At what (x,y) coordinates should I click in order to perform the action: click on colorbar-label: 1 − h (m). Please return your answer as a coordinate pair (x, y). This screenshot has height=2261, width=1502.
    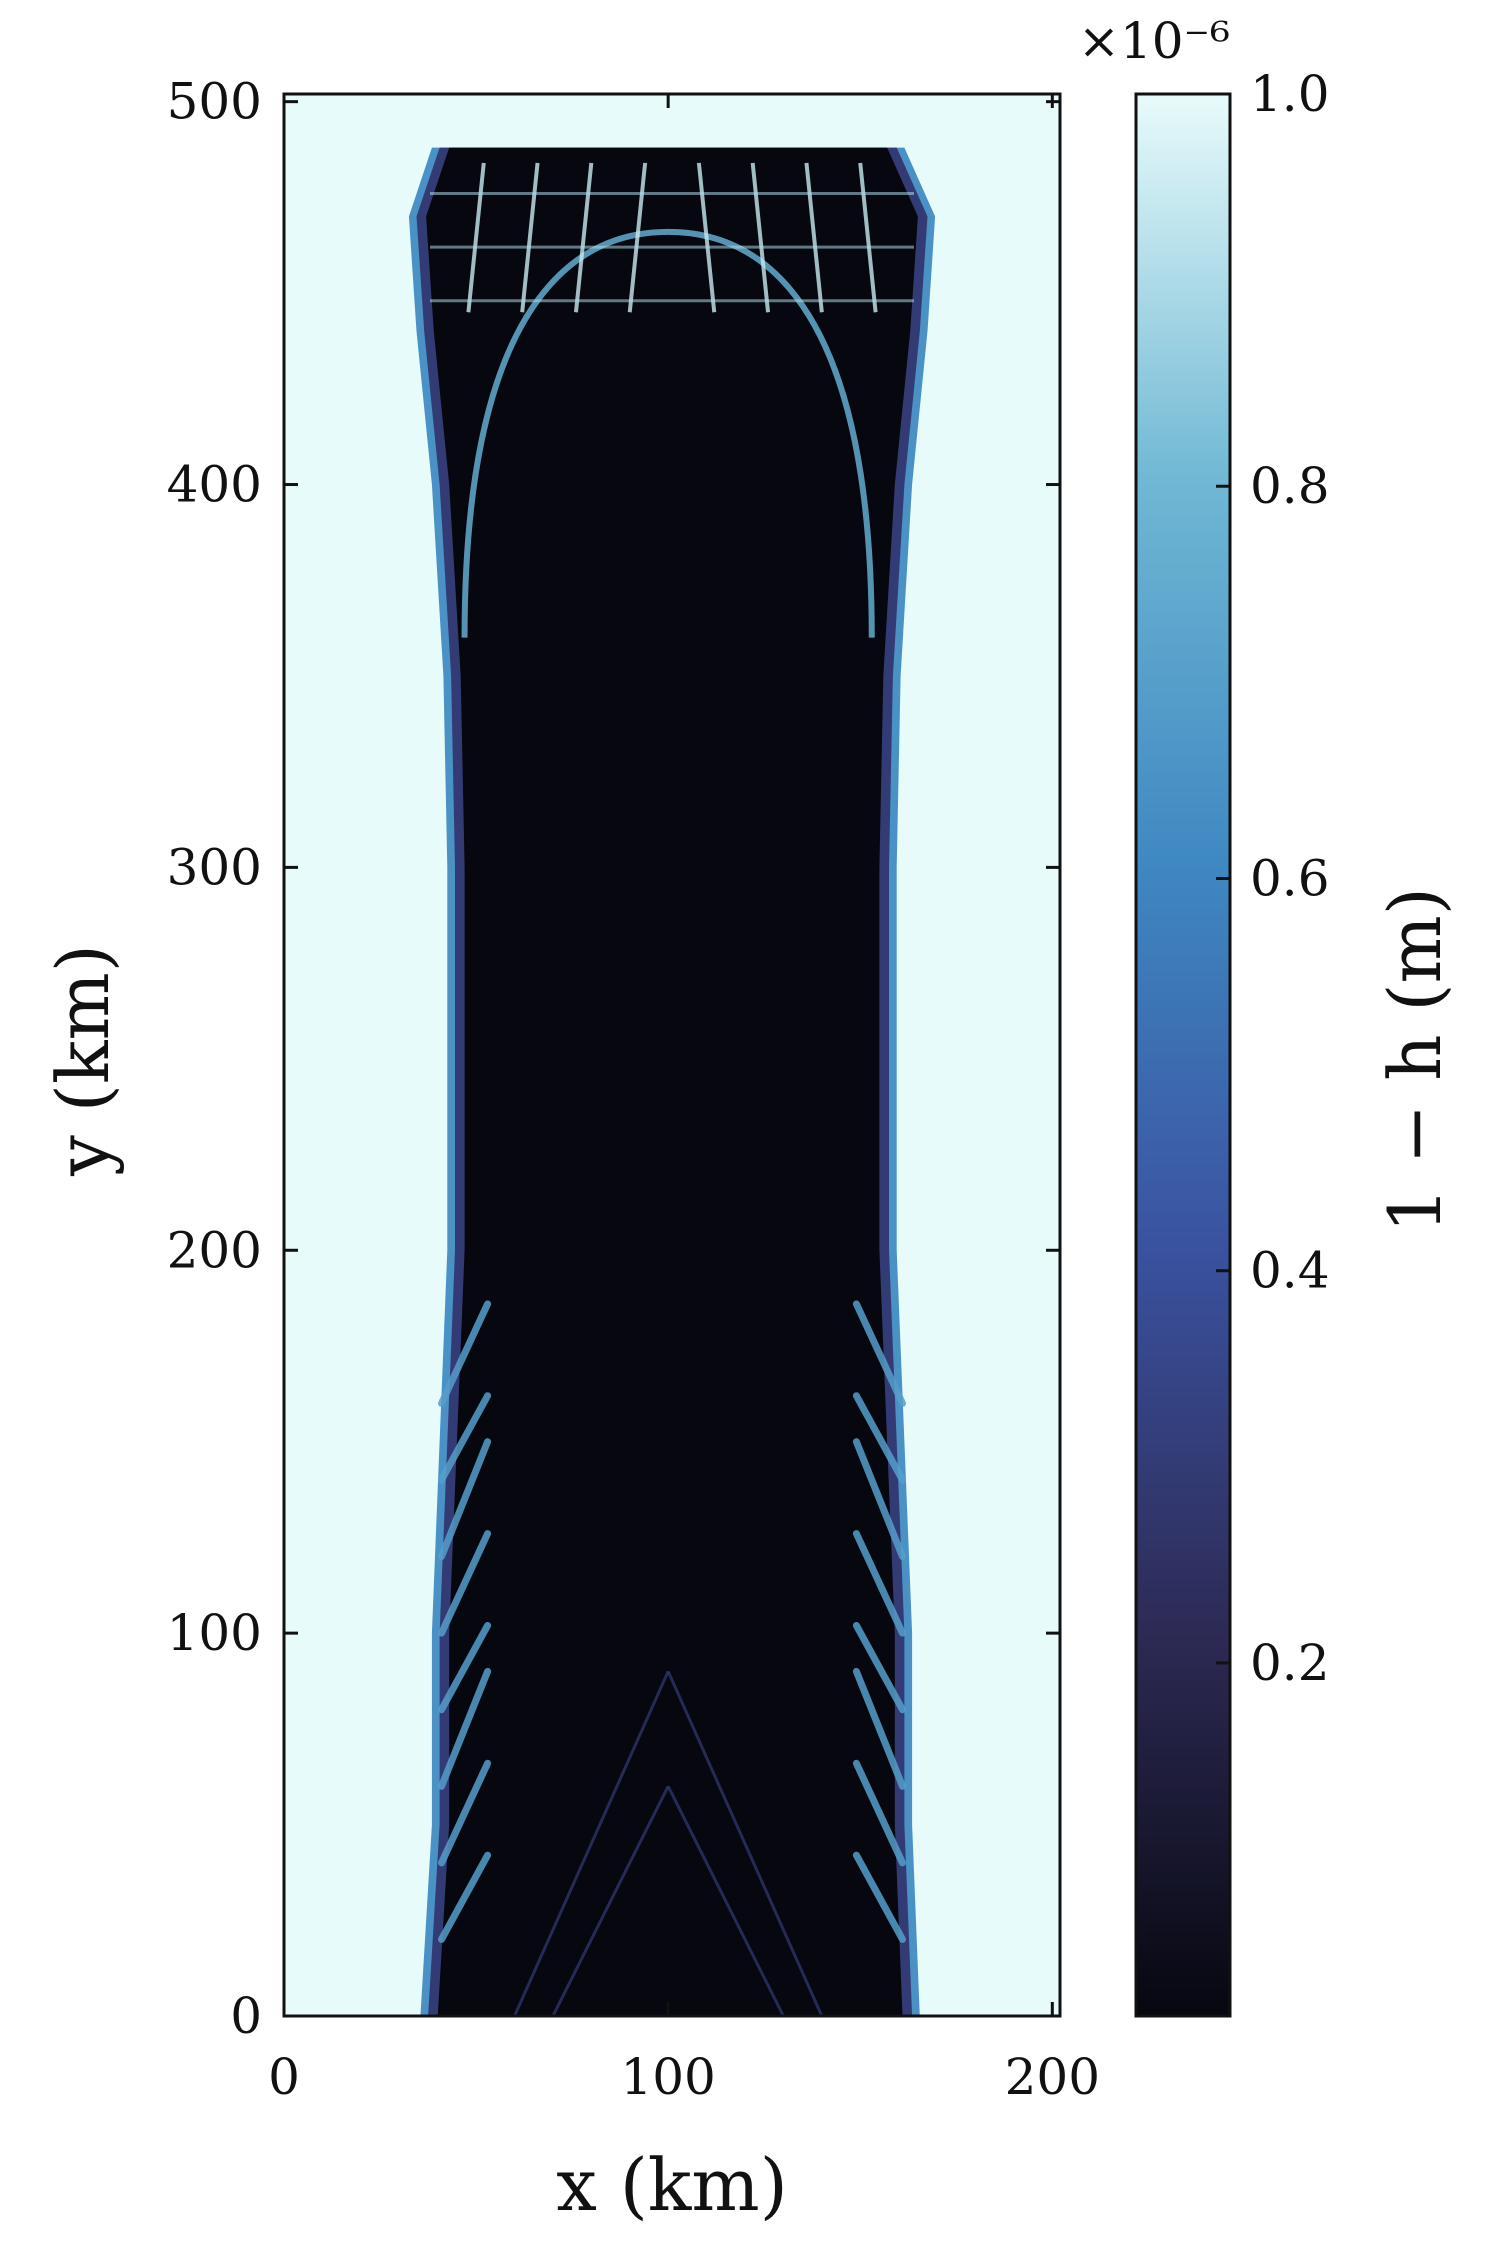
    Looking at the image, I should click on (1415, 1060).